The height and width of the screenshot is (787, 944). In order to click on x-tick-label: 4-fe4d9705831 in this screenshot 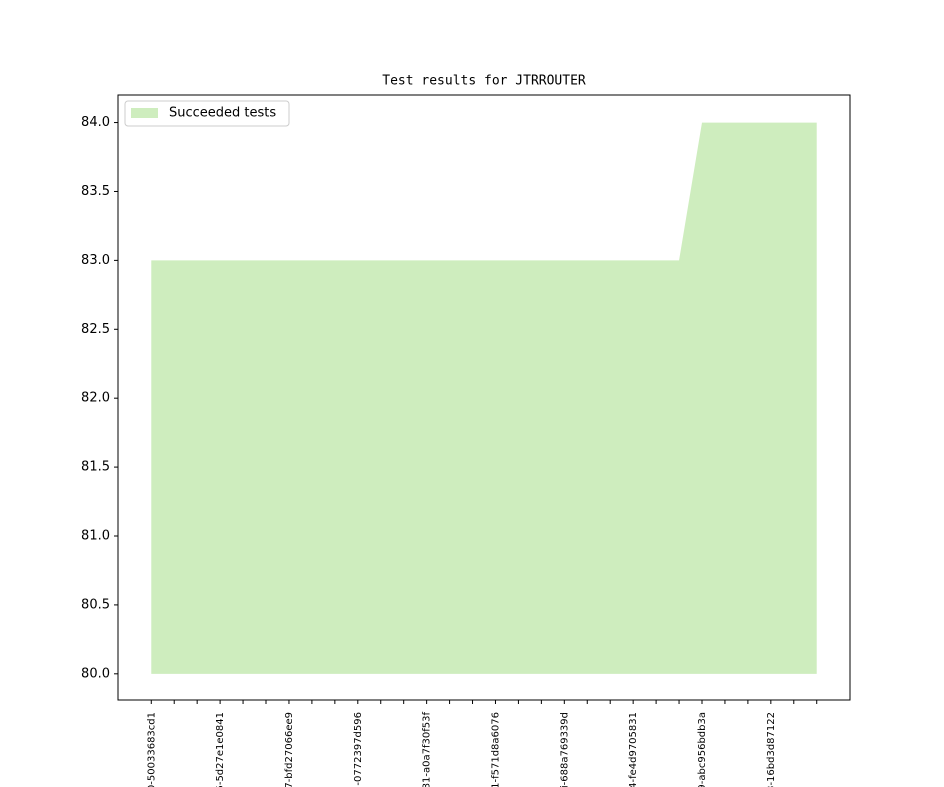, I will do `click(633, 749)`.